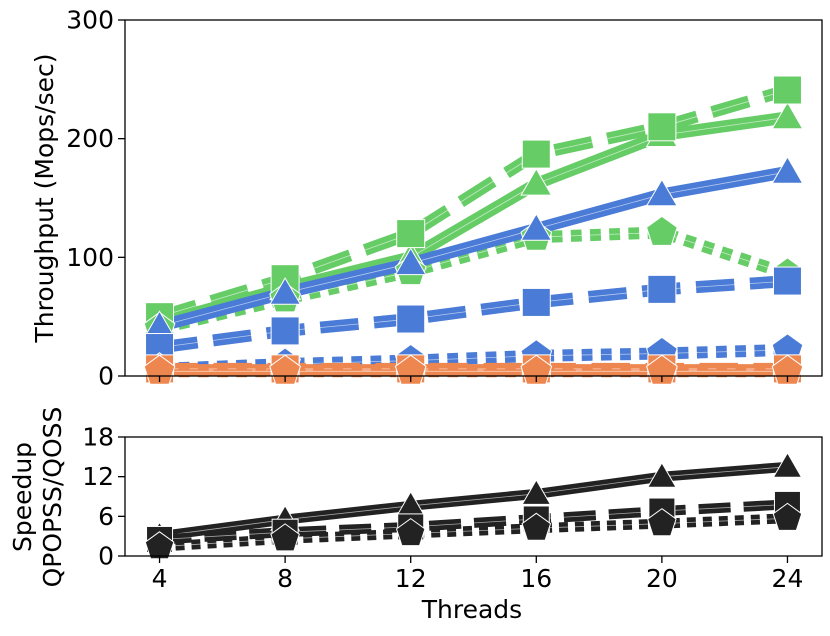 This screenshot has width=830, height=636. I want to click on speedup-y-axis-title-line2: QPOPSS/QOSS, so click(52, 497).